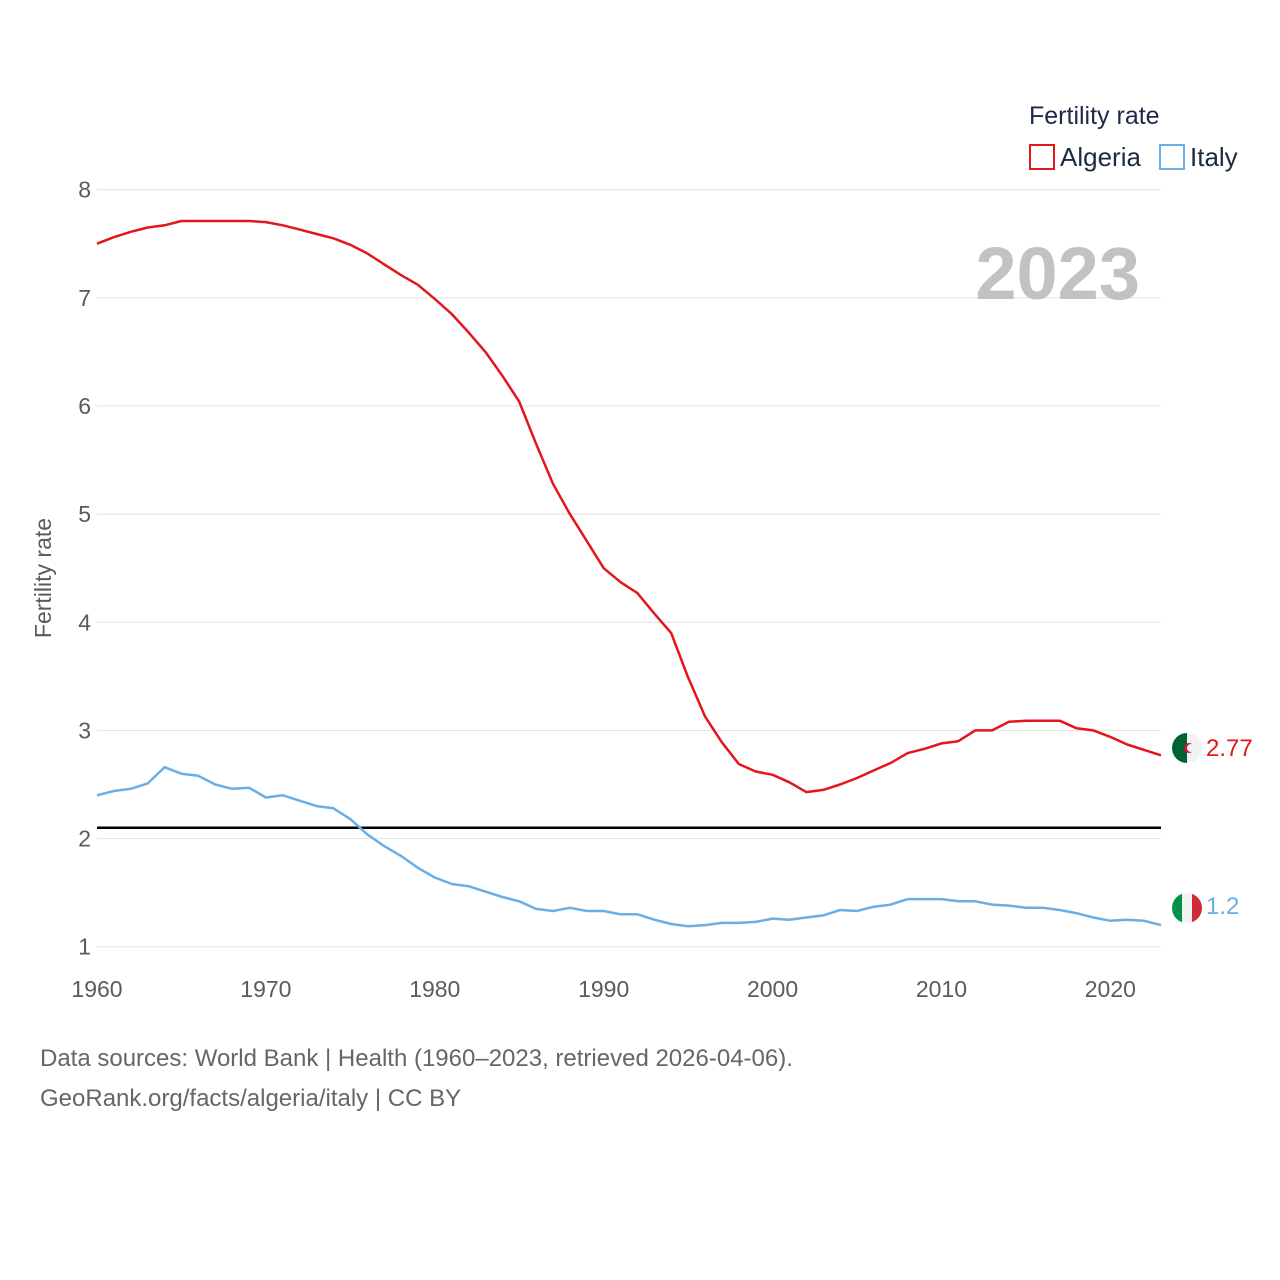 The height and width of the screenshot is (1280, 1280). Describe the element at coordinates (434, 989) in the screenshot. I see `x-tick-label: 1980` at that location.